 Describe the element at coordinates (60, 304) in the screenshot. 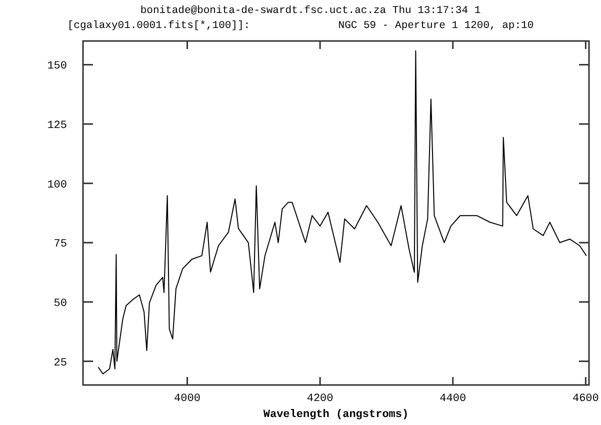

I see `y-tick-label: 50` at that location.